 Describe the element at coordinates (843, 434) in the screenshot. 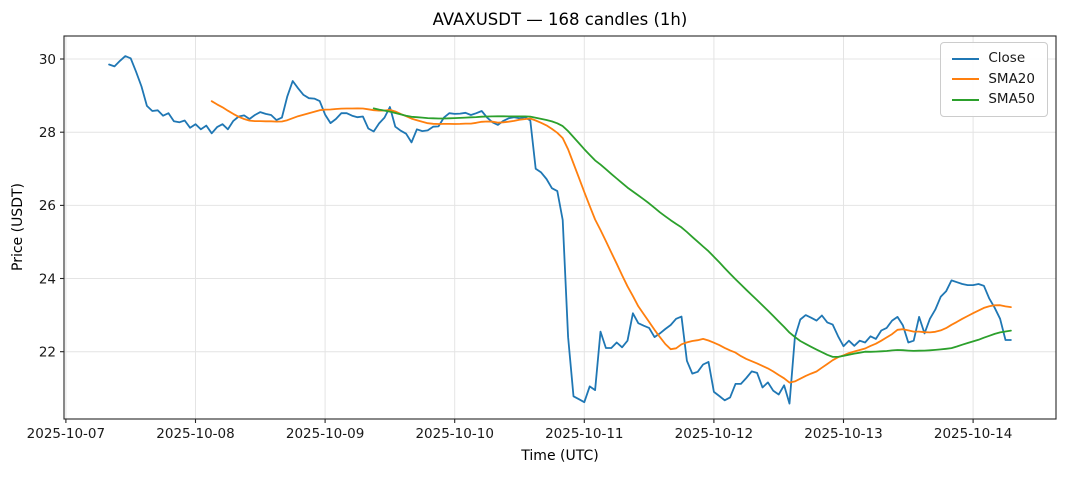

I see `x-tick-label: 2025-10-13` at that location.